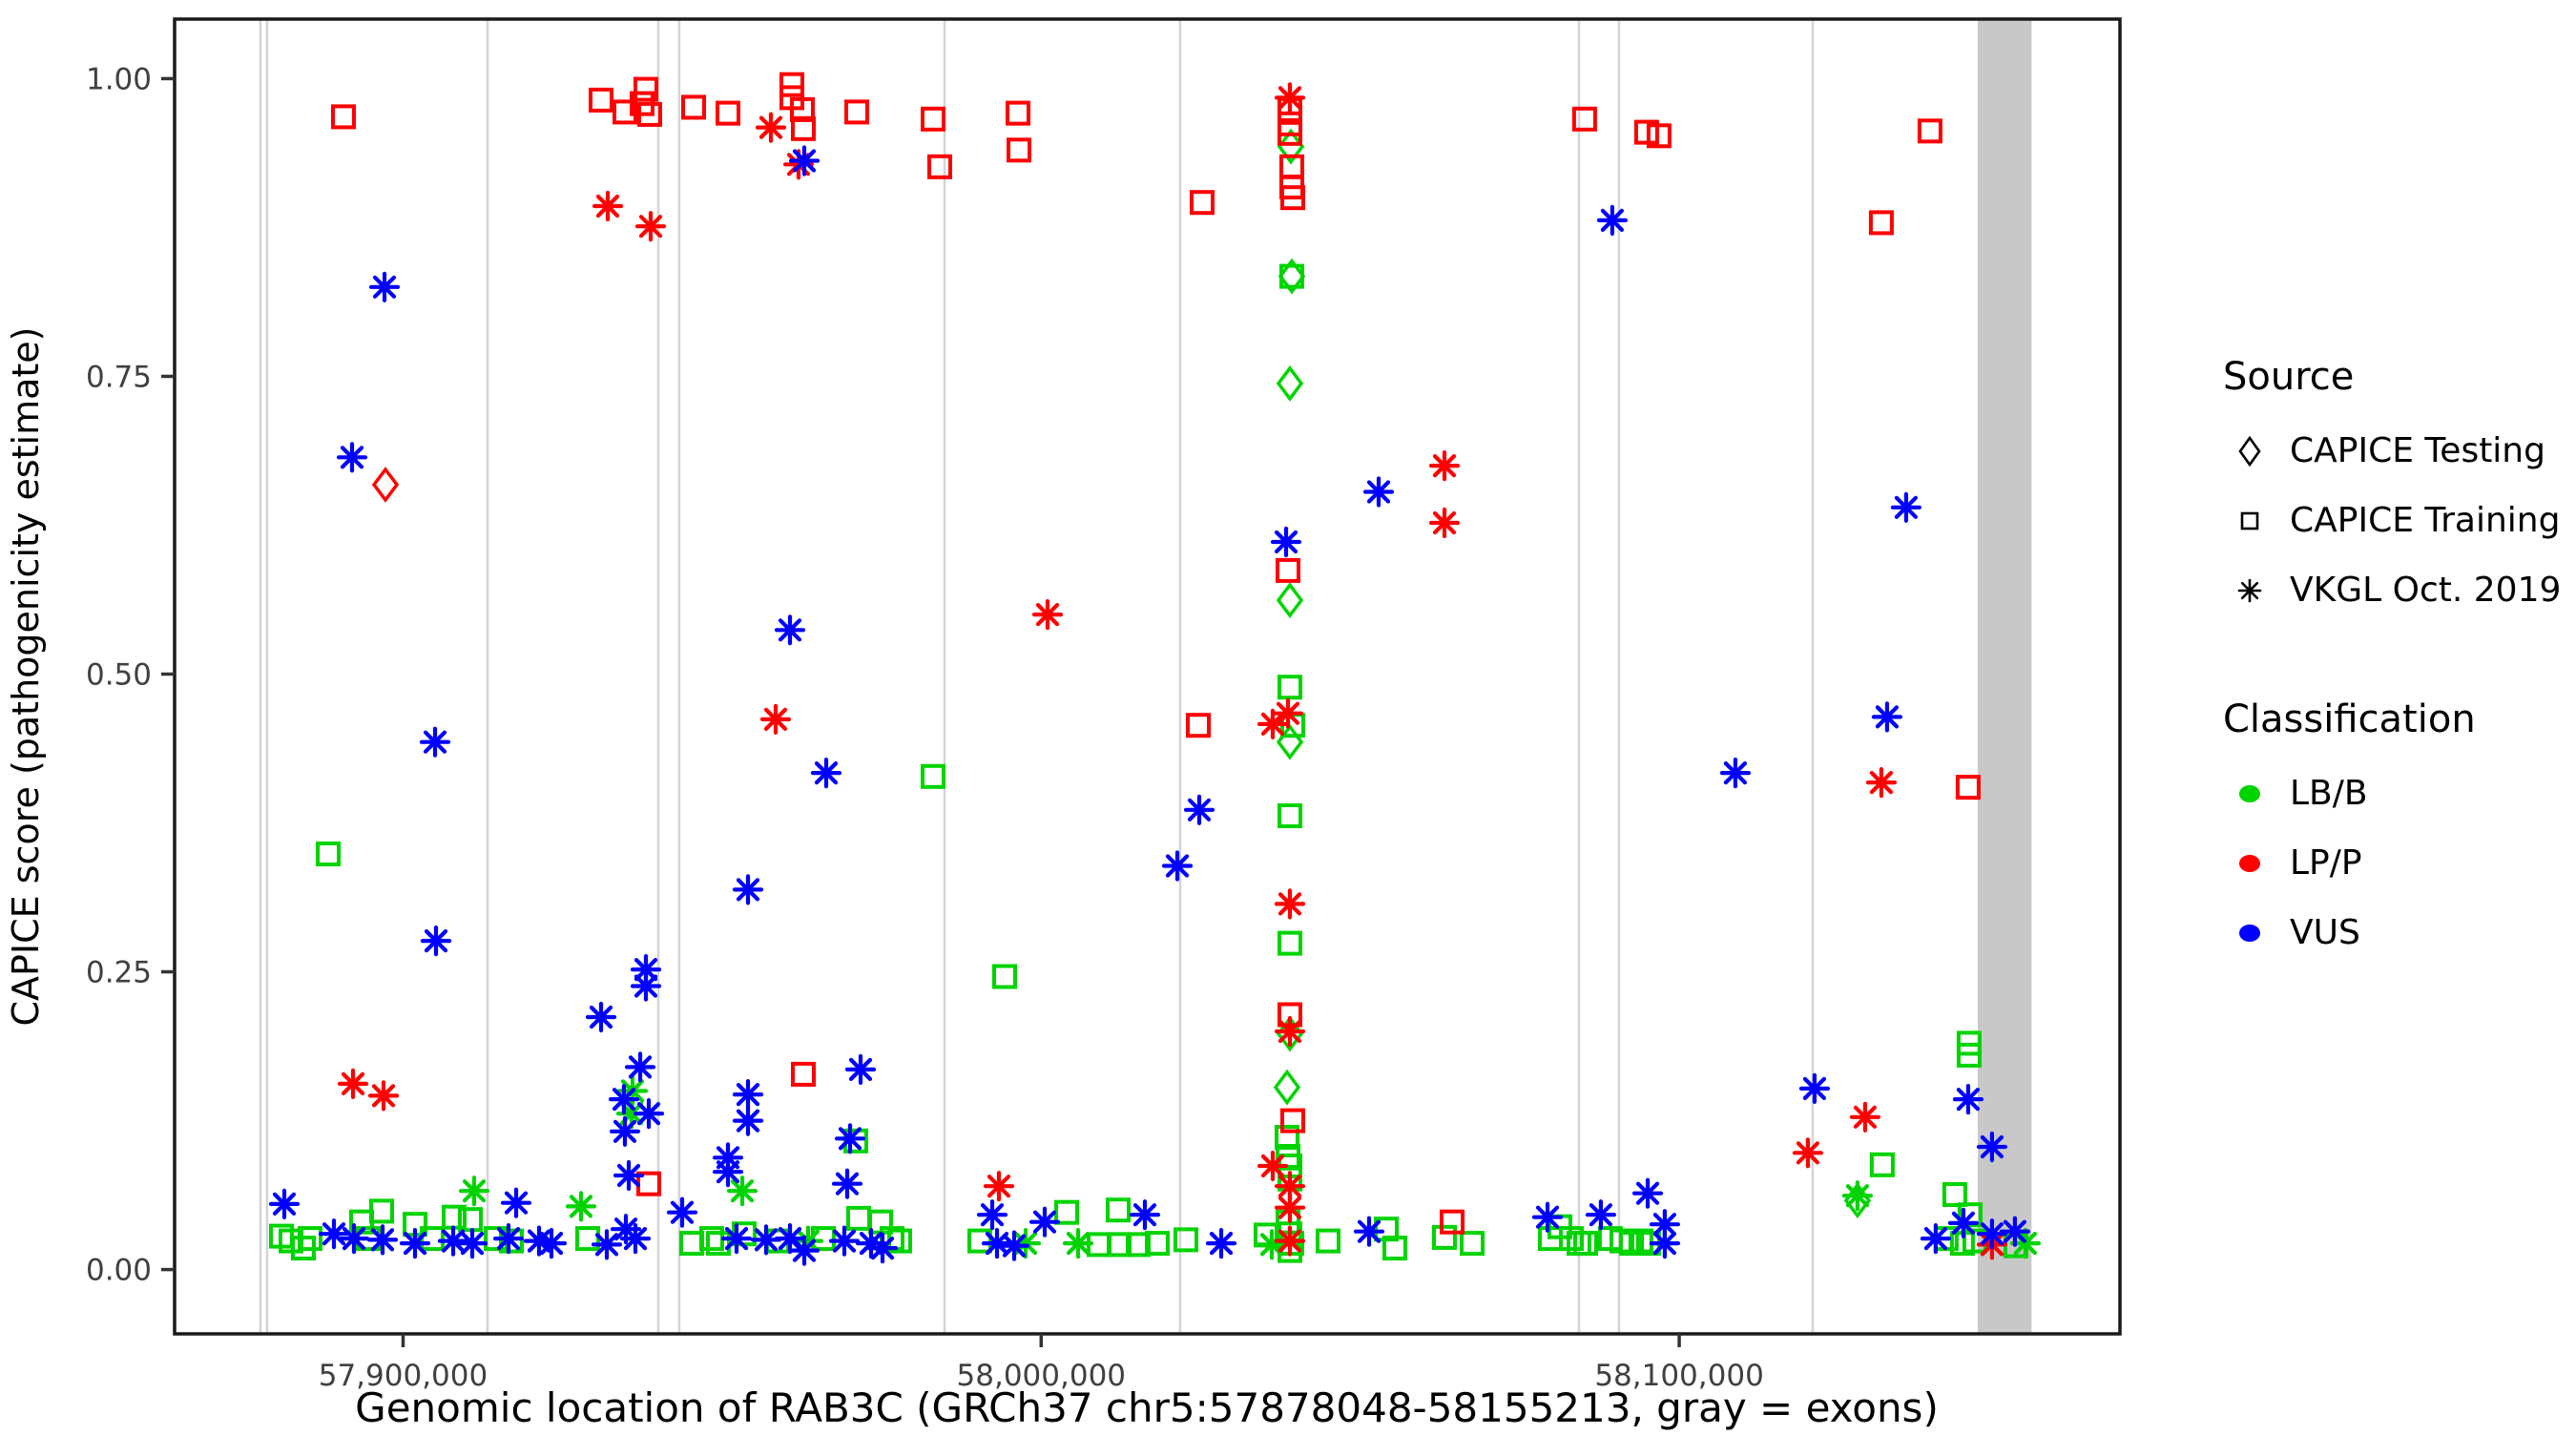 This screenshot has width=2576, height=1435. What do you see at coordinates (119, 377) in the screenshot?
I see `y-tick-label: 0.75` at bounding box center [119, 377].